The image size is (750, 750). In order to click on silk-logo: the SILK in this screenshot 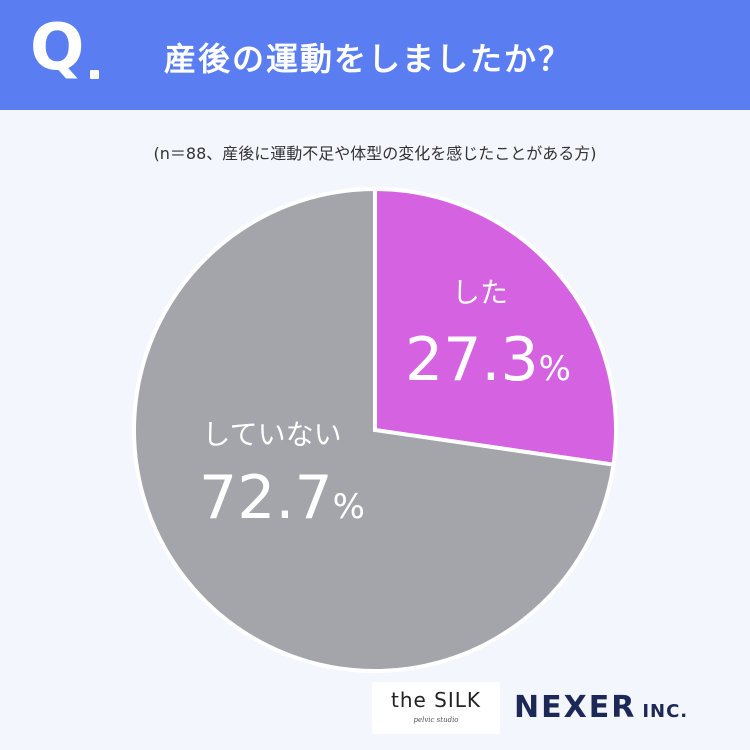, I will do `click(436, 700)`.